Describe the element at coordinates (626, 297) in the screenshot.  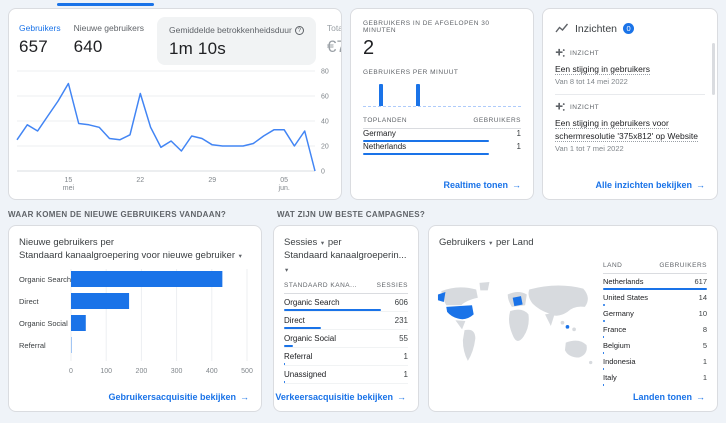
I see `row-name: United States` at that location.